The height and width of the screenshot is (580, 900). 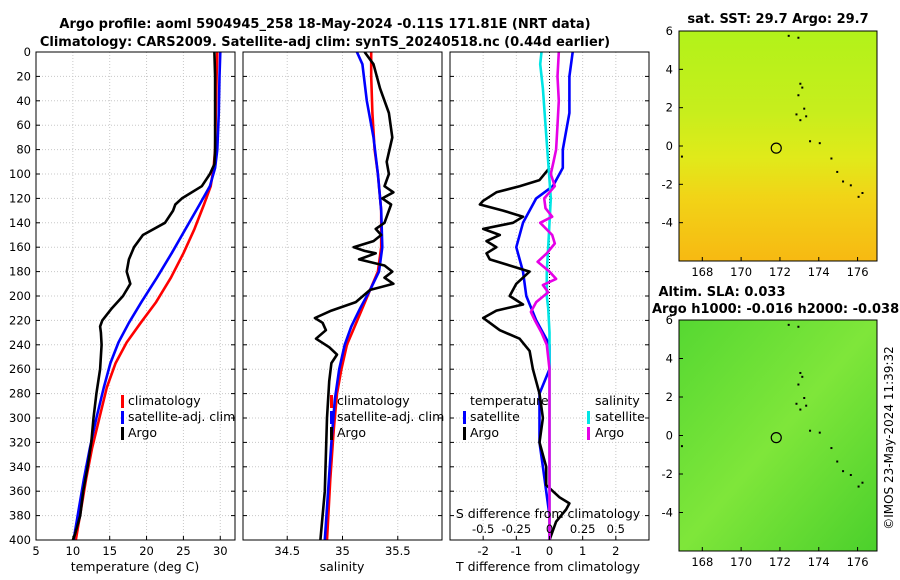 I want to click on y-tick-label: 380, so click(x=20, y=516).